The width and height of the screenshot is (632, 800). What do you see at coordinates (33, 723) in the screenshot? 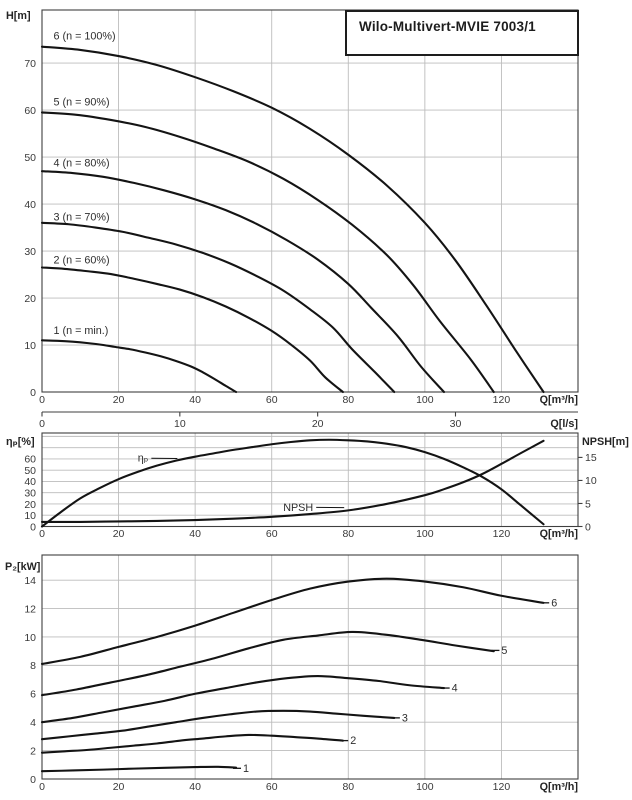
I see `y-tick-label: 4` at bounding box center [33, 723].